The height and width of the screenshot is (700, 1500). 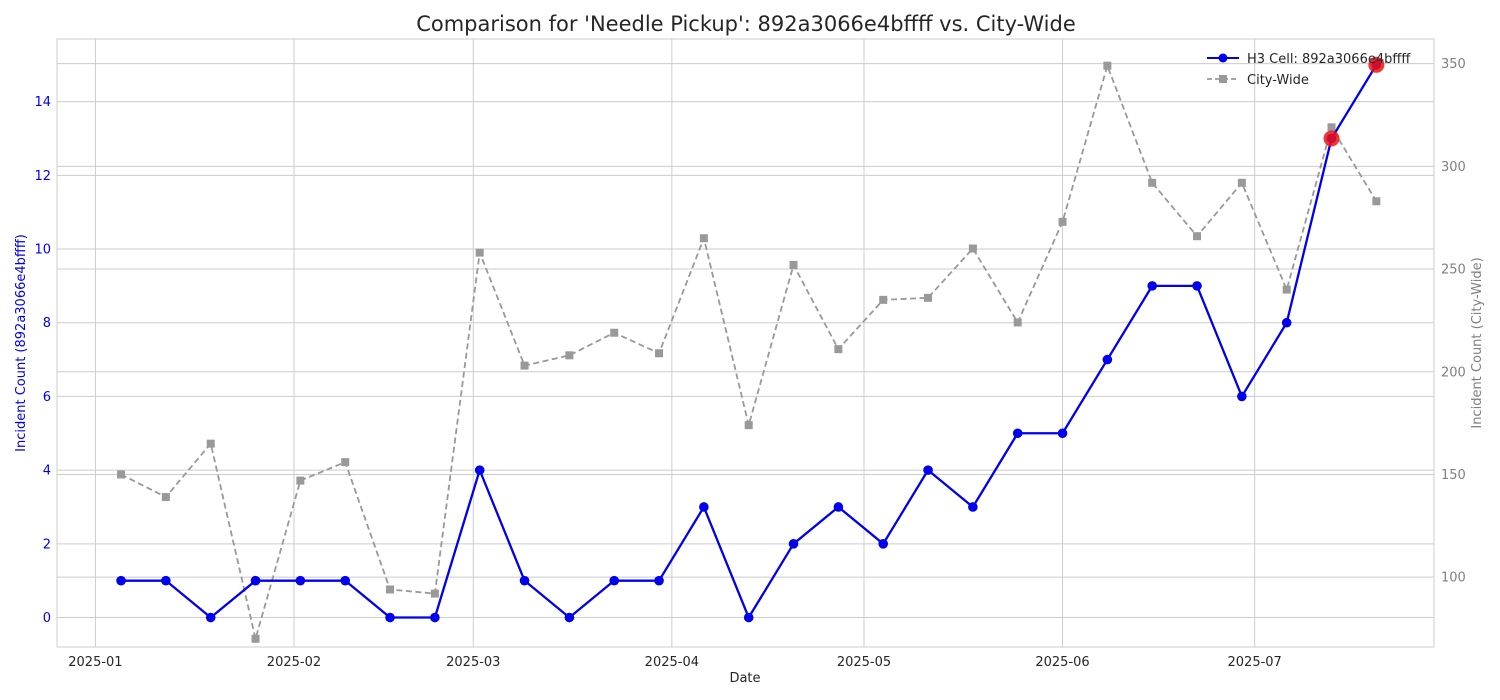 I want to click on highlight-layer, so click(x=1354, y=101).